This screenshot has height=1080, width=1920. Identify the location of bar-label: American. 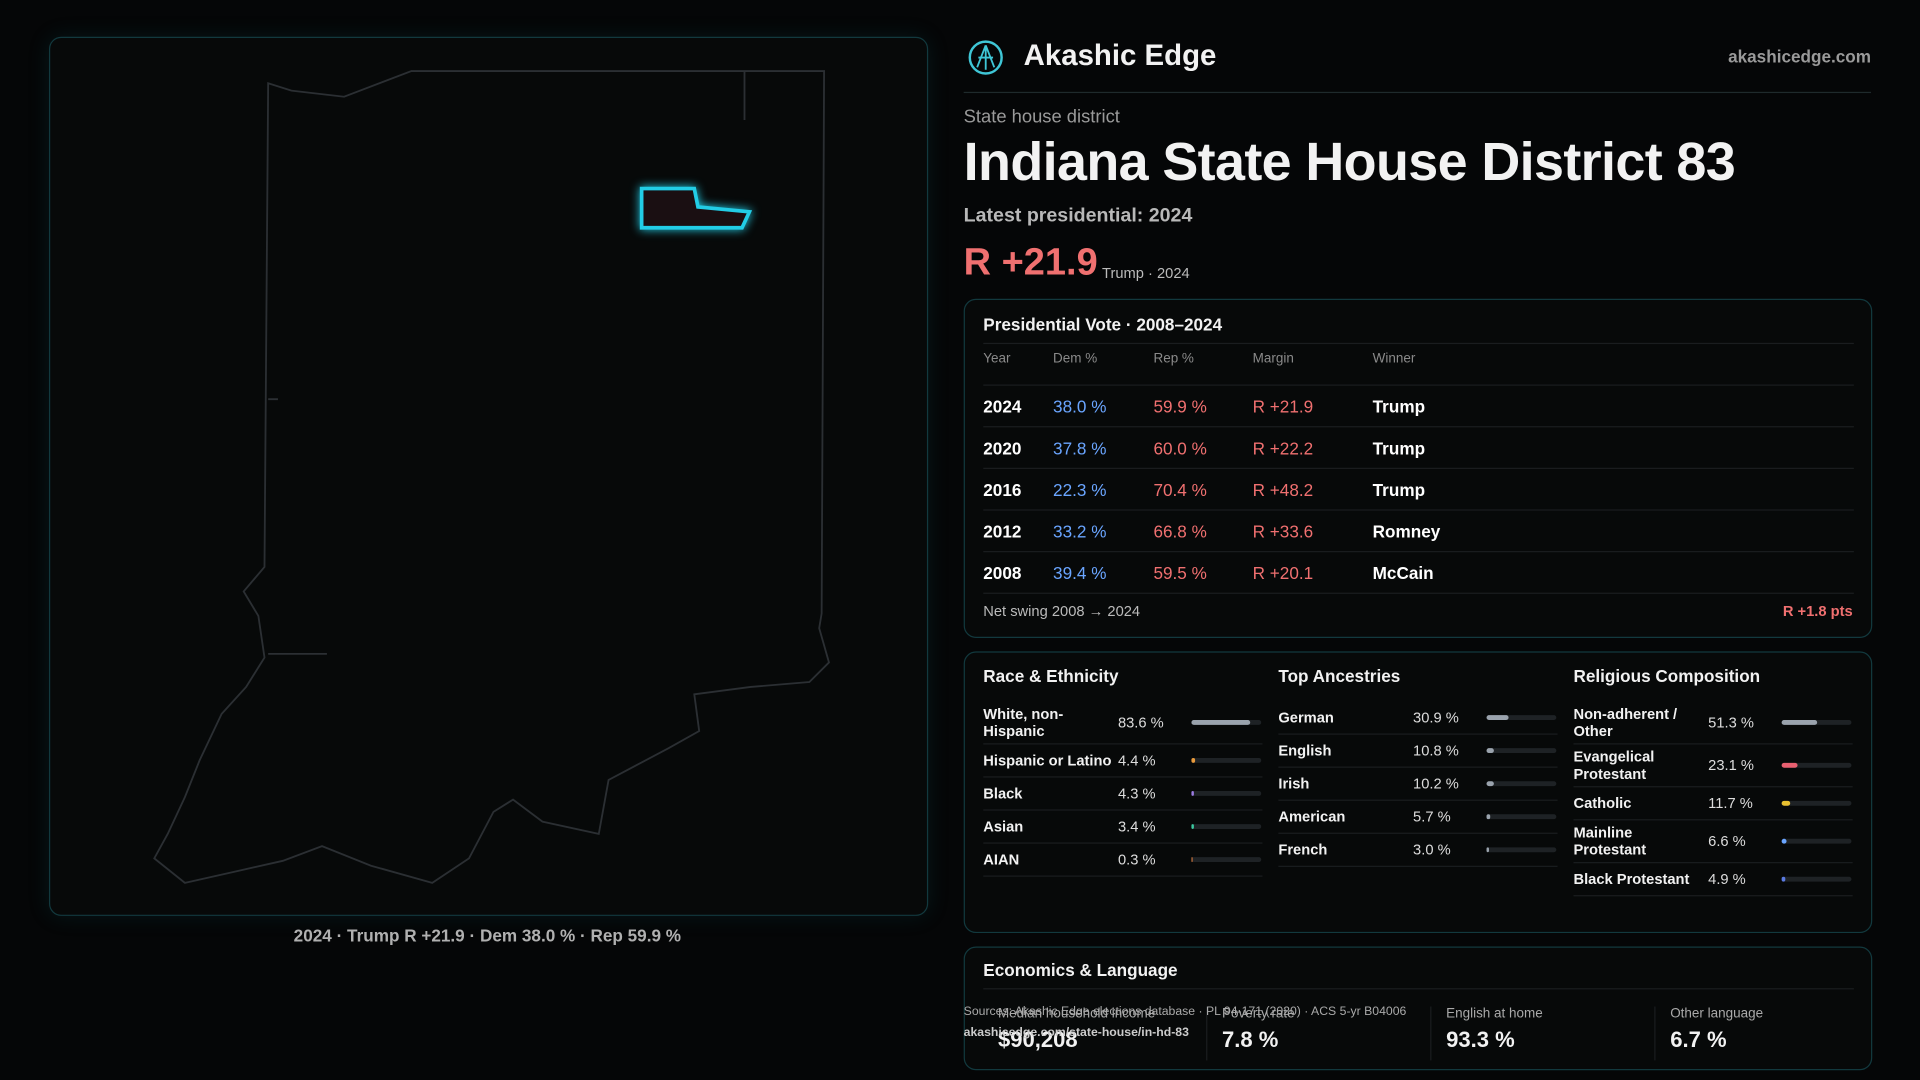
(1312, 817).